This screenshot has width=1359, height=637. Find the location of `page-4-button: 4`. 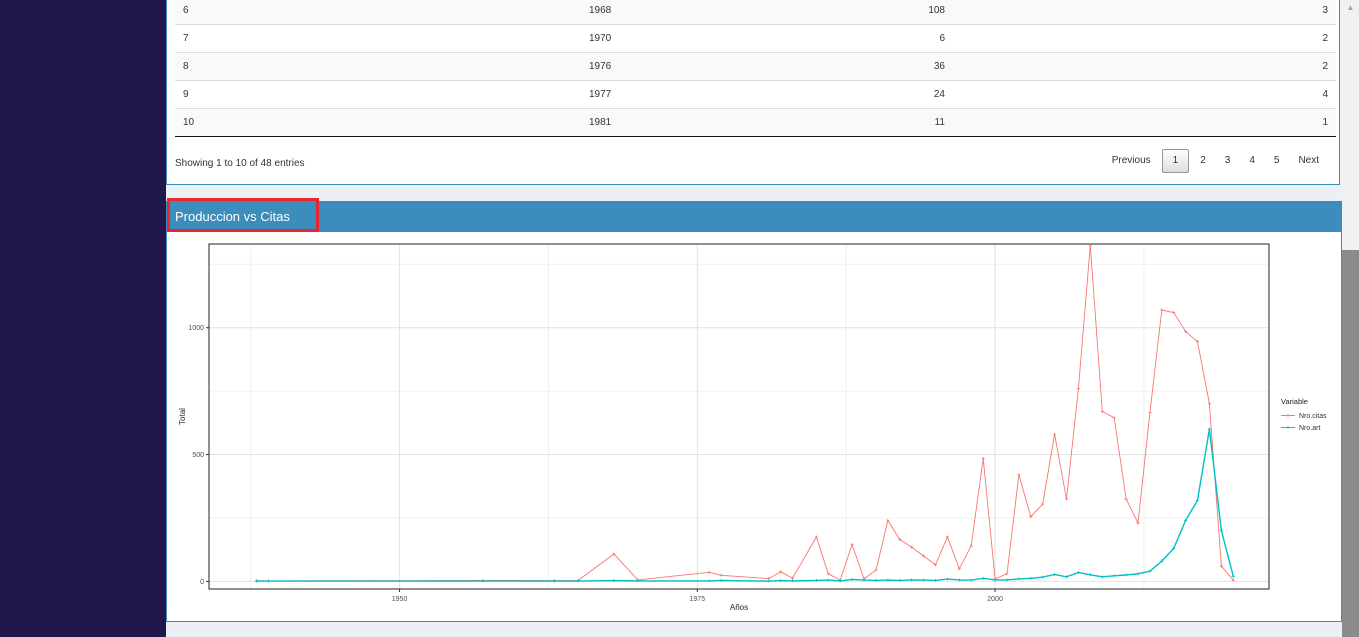

page-4-button: 4 is located at coordinates (1252, 160).